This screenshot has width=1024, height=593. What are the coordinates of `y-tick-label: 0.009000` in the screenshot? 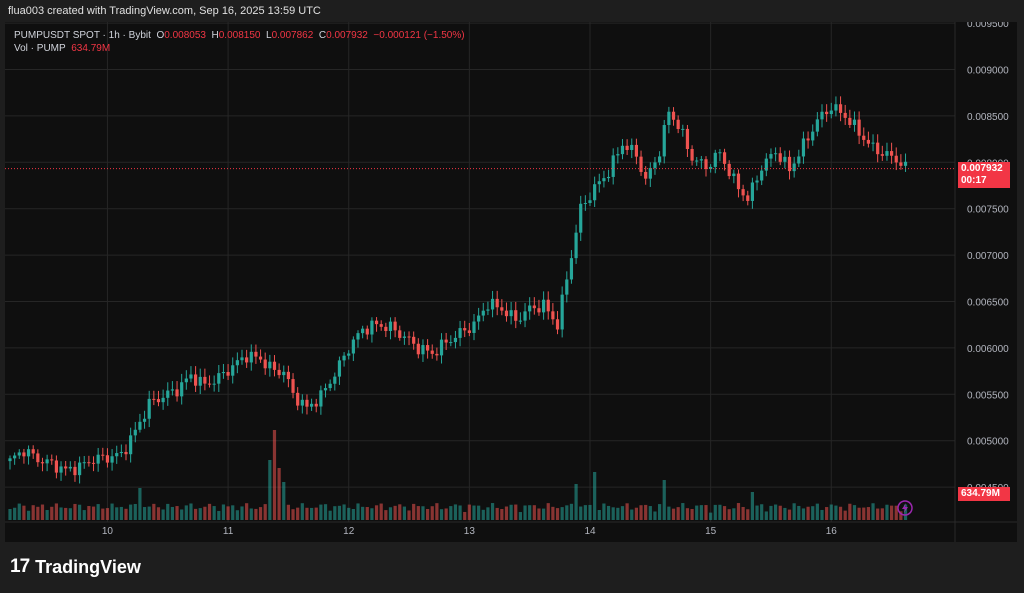 It's located at (988, 71).